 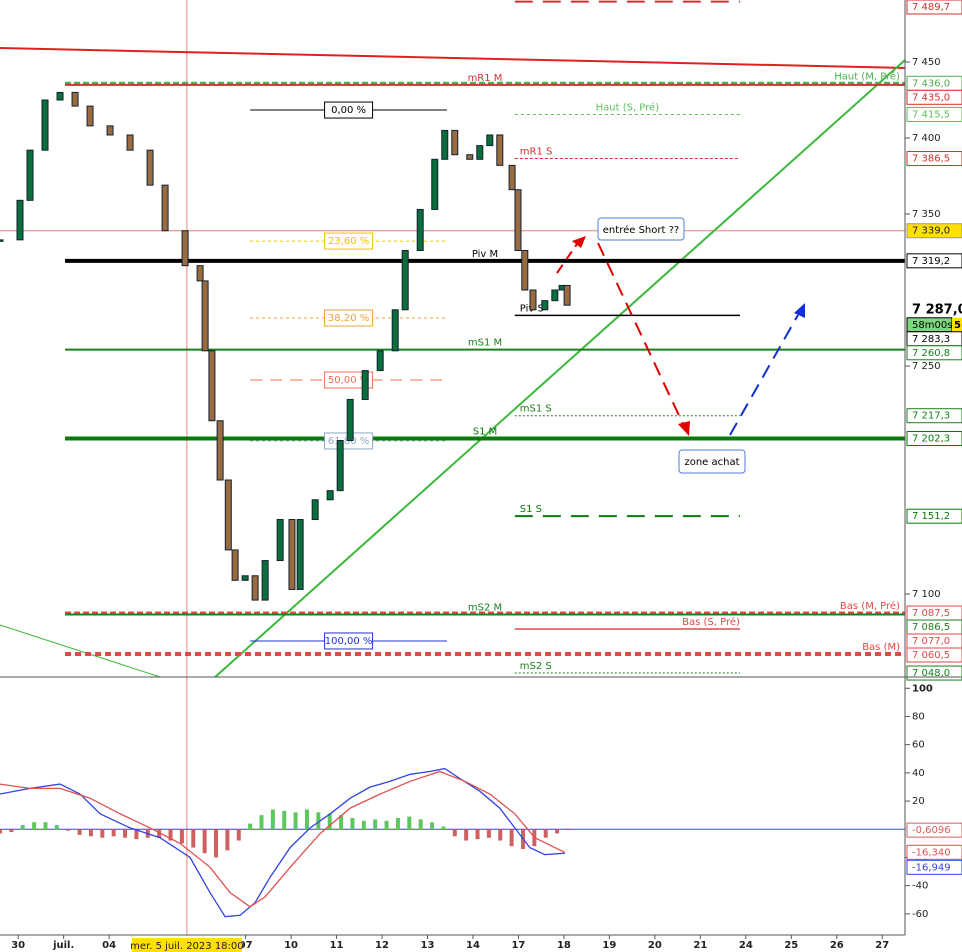 What do you see at coordinates (485, 78) in the screenshot?
I see `level-label: mR1 M` at bounding box center [485, 78].